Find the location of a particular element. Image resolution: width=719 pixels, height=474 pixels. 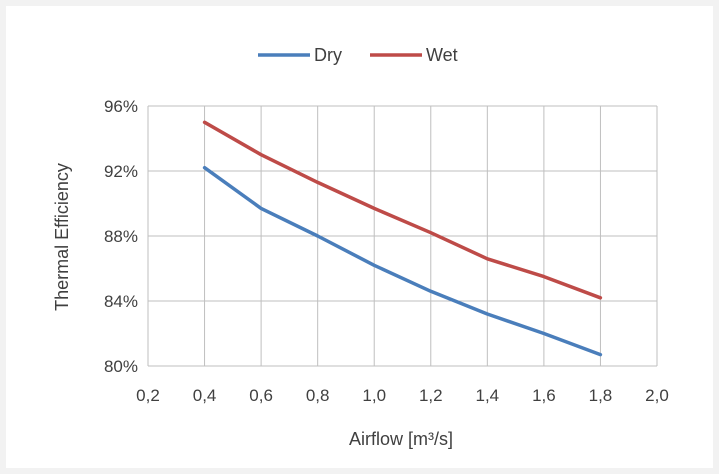

y-tick-label: 92% is located at coordinates (121, 171).